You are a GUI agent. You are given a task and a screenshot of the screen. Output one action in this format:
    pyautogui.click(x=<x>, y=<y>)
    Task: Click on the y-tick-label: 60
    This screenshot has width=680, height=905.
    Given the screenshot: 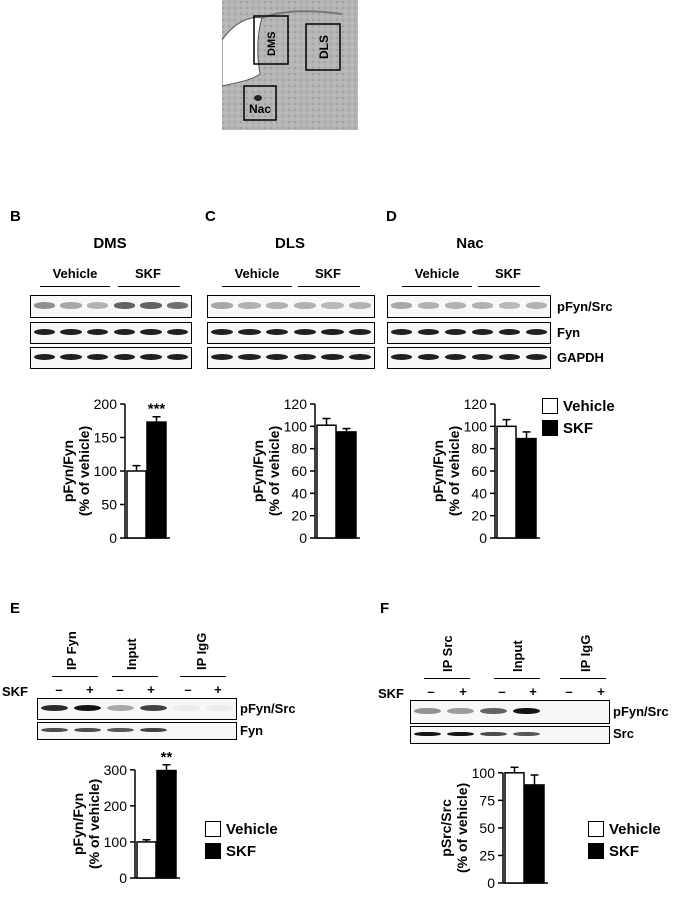 What is the action you would take?
    pyautogui.click(x=479, y=471)
    